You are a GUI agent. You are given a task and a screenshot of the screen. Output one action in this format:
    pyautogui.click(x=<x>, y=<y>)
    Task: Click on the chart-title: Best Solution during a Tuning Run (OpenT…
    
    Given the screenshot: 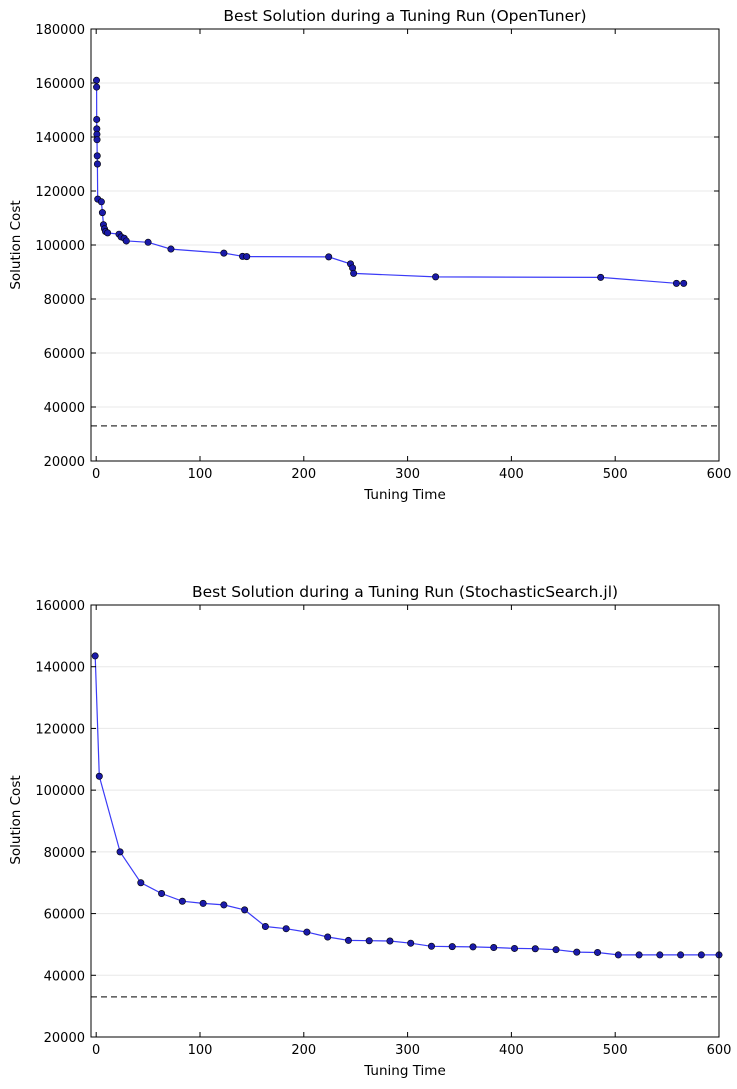 What is the action you would take?
    pyautogui.click(x=404, y=16)
    